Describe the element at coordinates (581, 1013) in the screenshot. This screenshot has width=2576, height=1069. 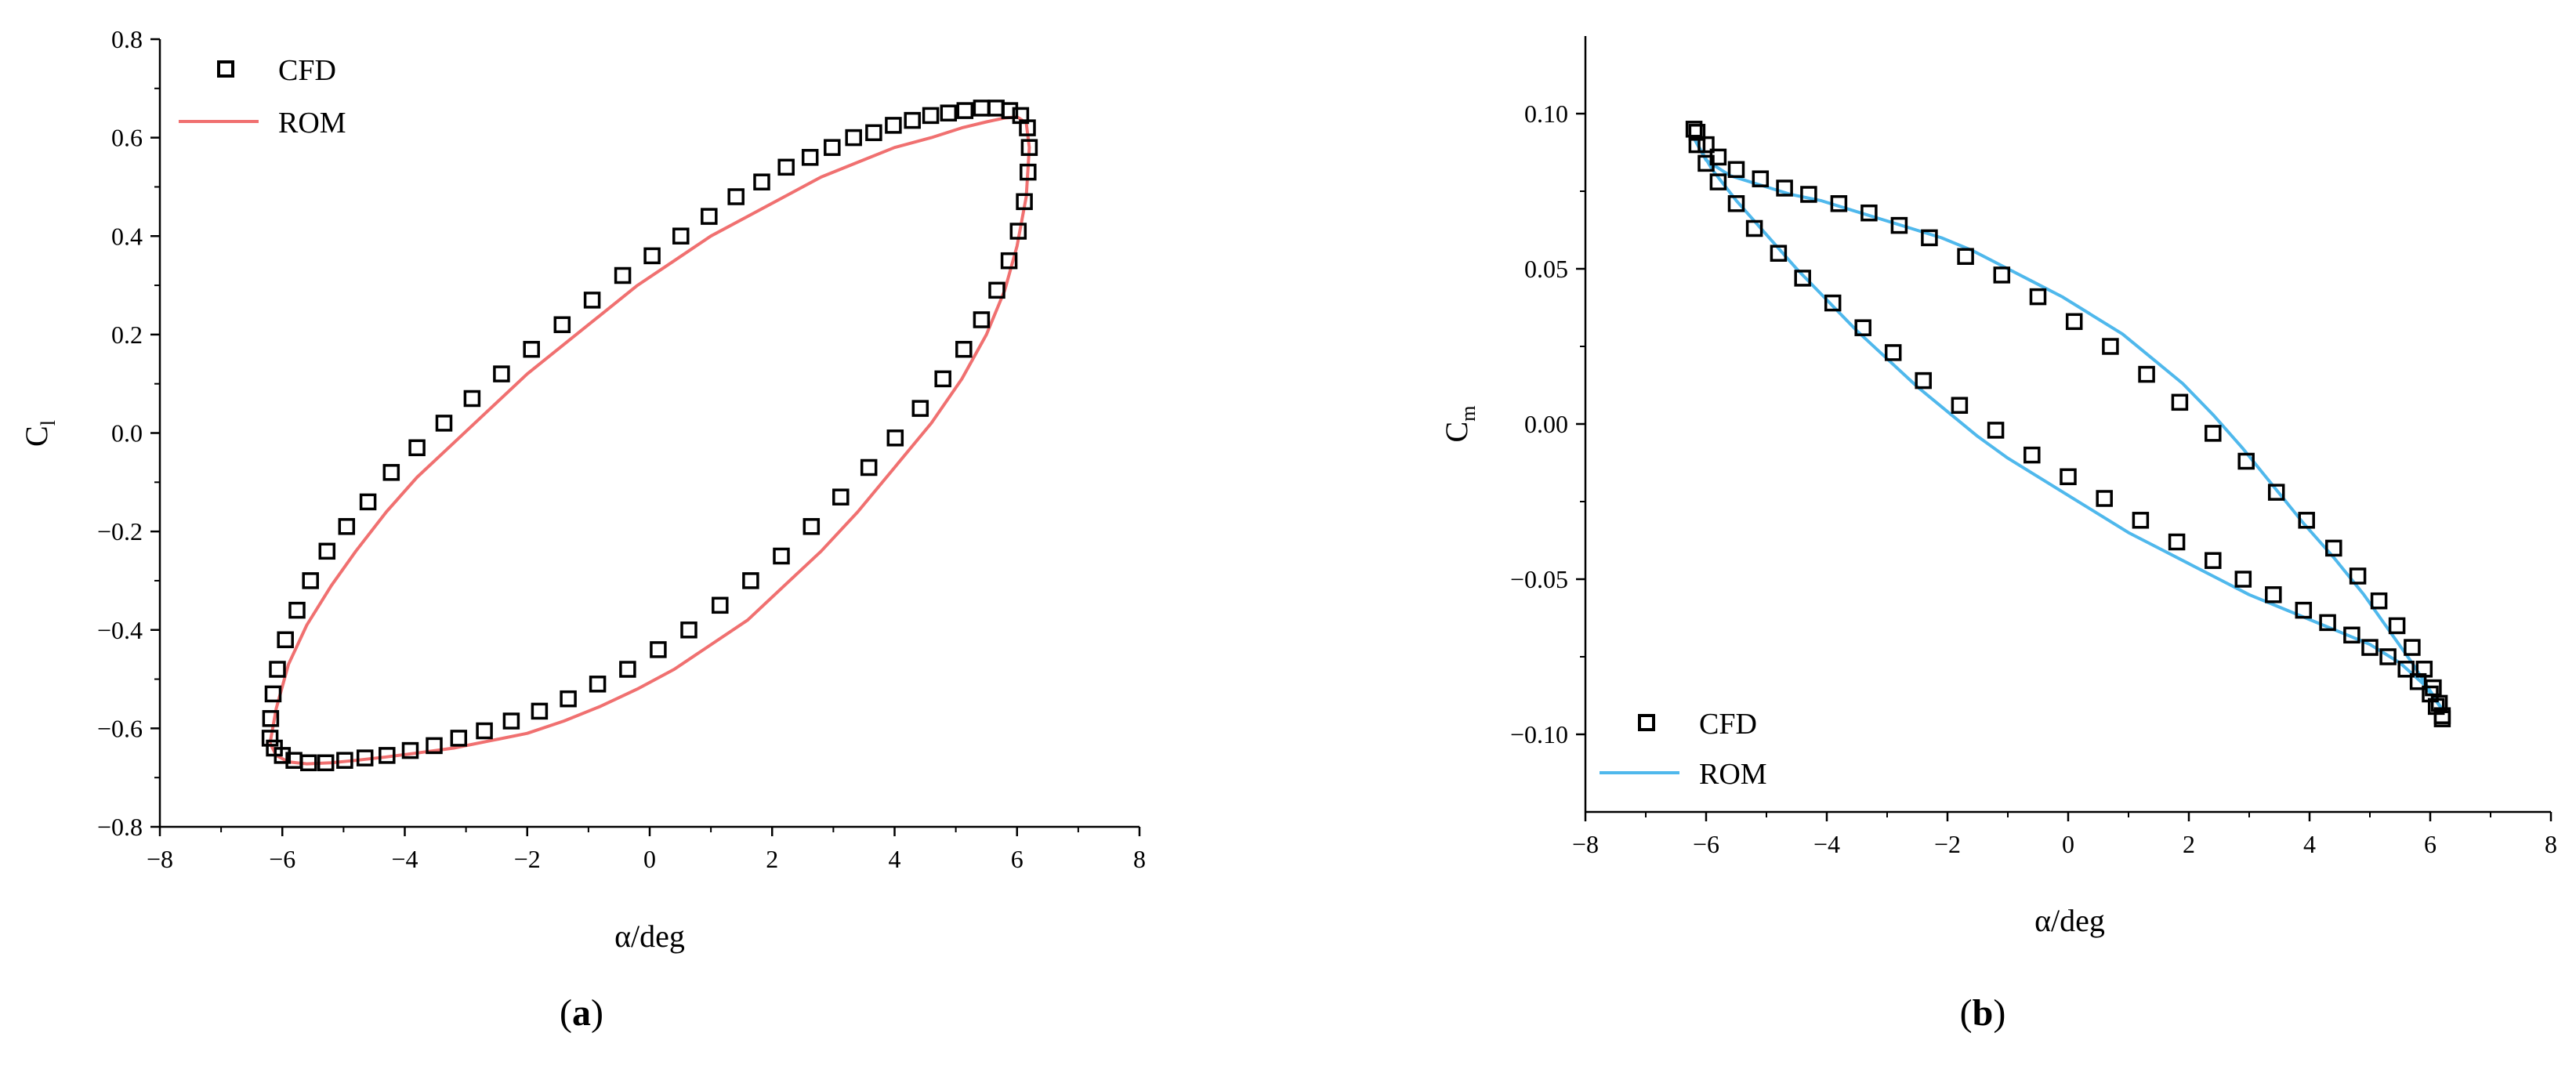
I see `panel-a-caption-letter: a` at that location.